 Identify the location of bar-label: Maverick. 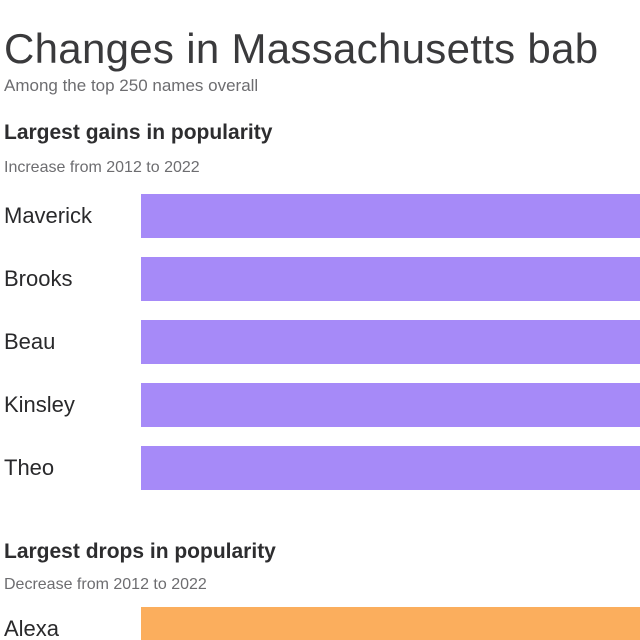
(48, 215).